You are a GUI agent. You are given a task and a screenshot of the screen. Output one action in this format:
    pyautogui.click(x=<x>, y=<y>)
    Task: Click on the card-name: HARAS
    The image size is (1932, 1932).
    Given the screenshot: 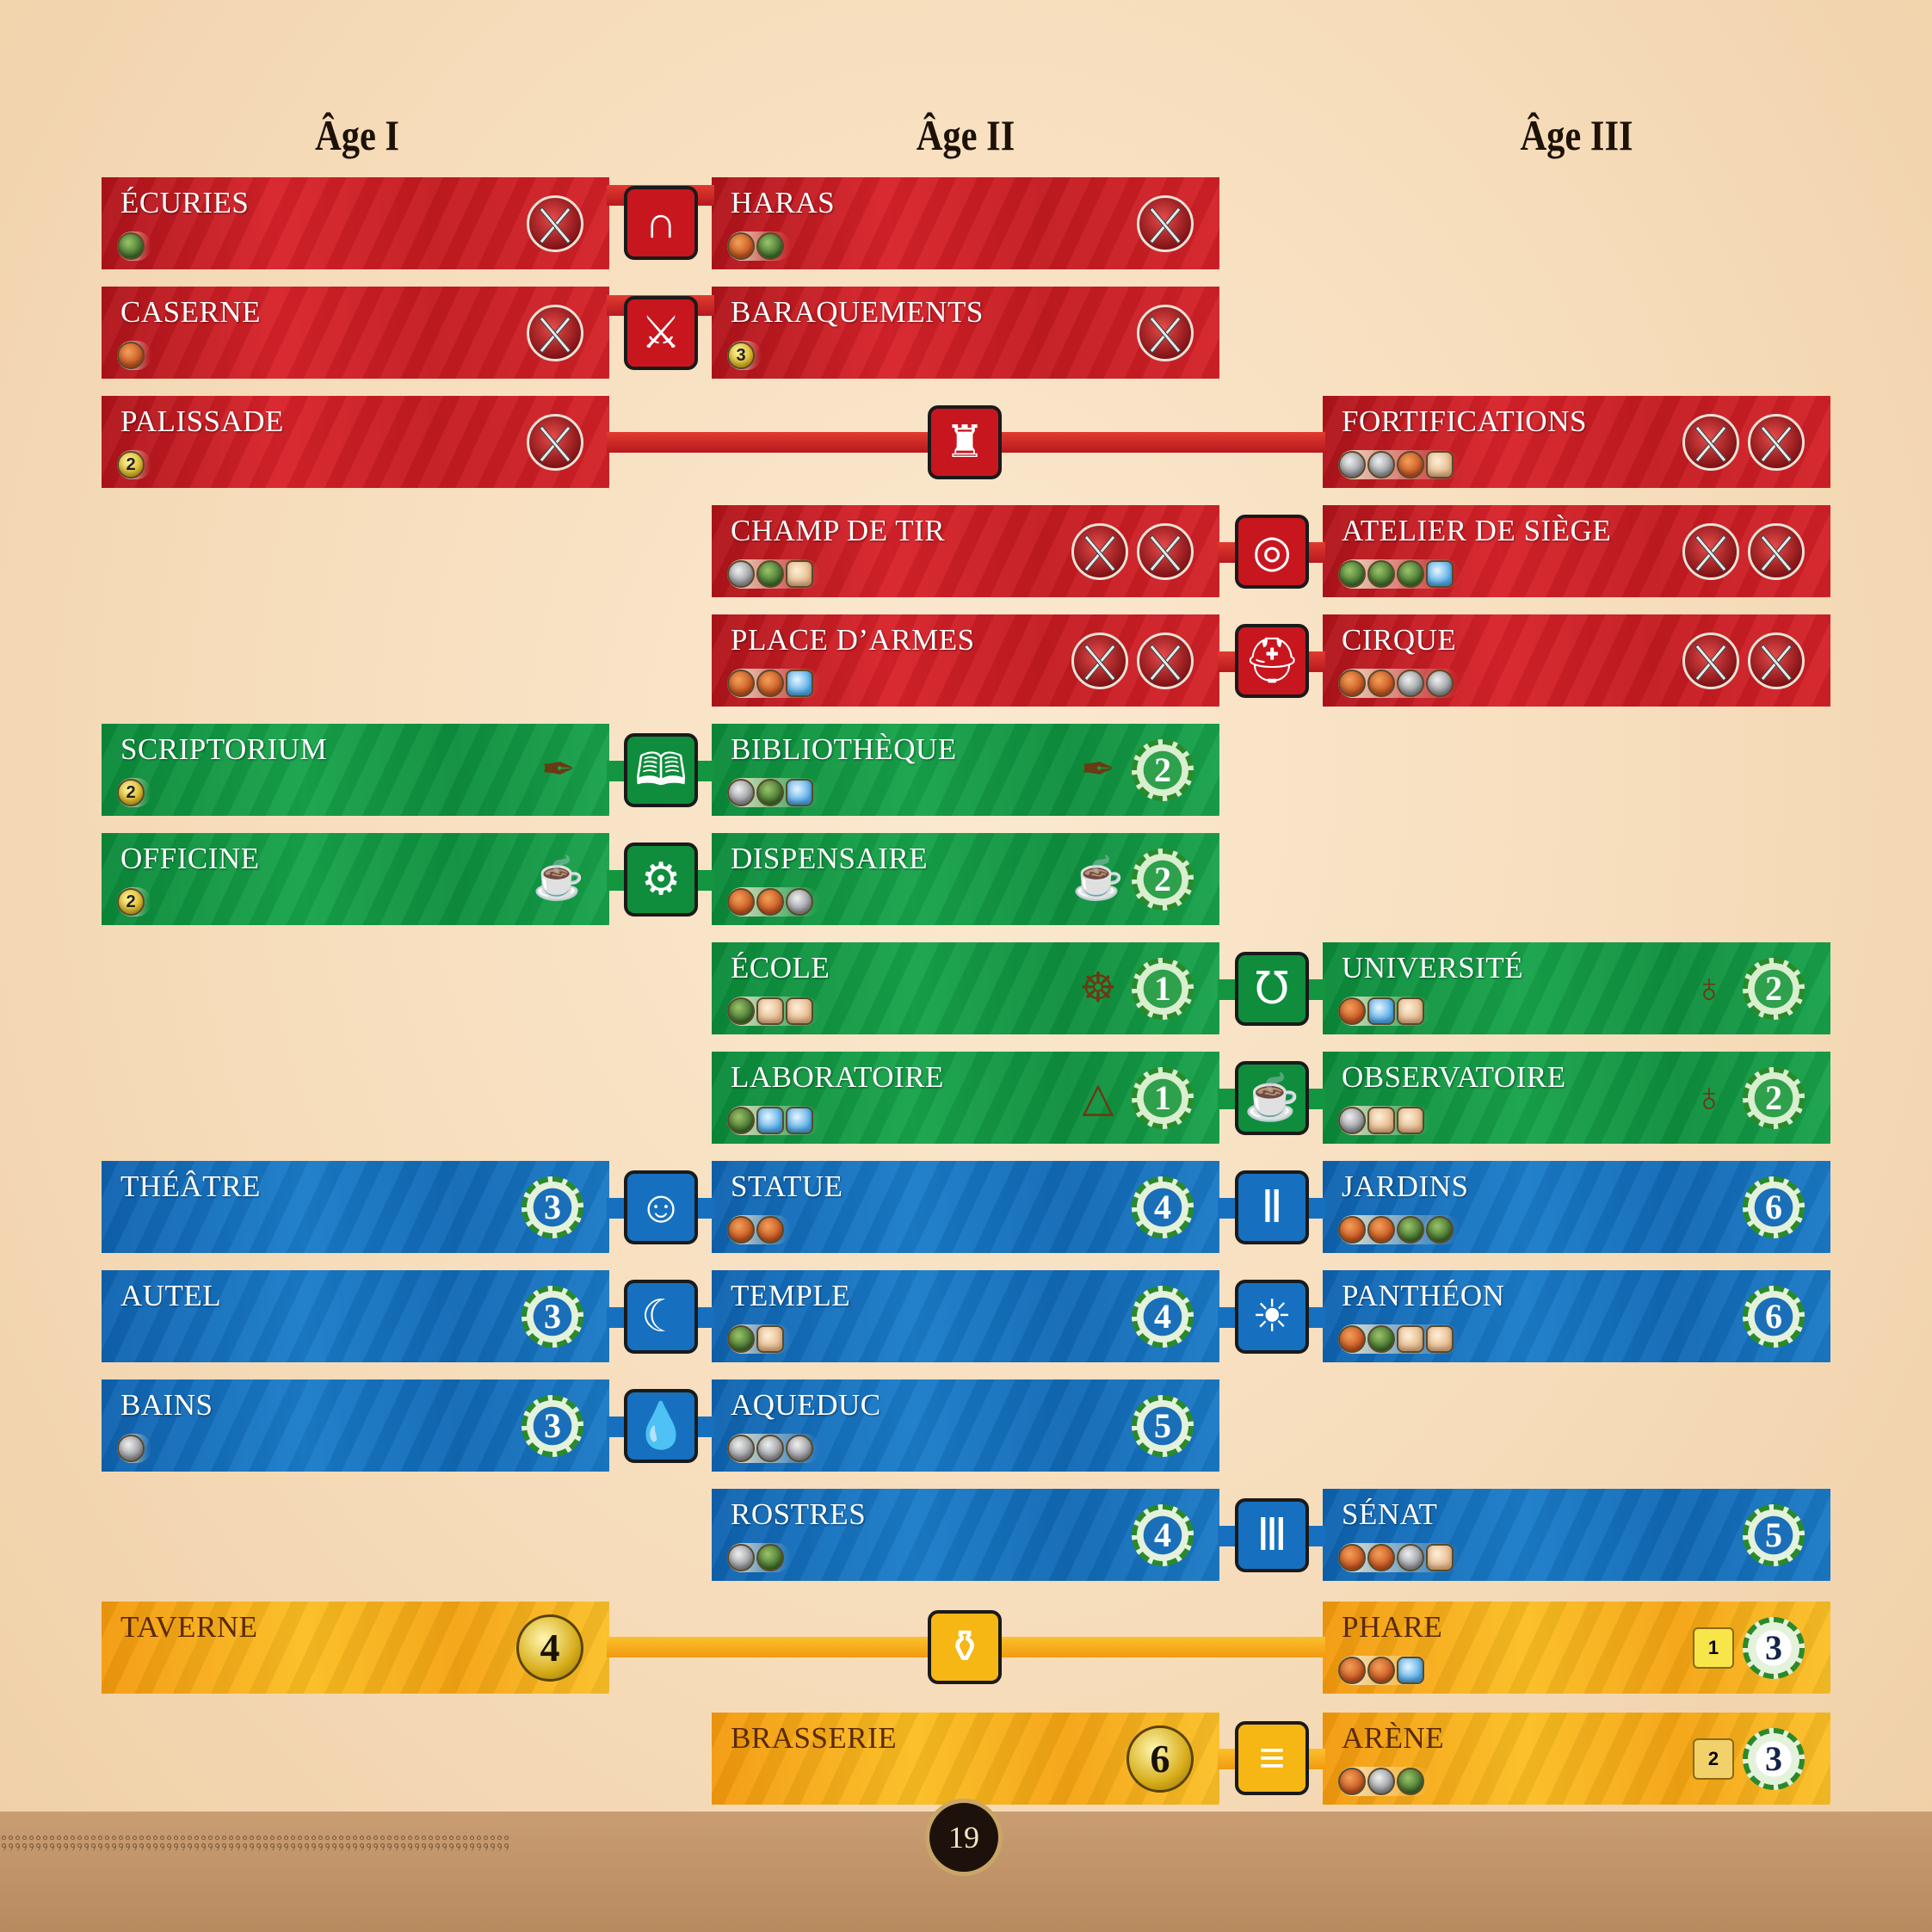 What is the action you would take?
    pyautogui.click(x=783, y=202)
    